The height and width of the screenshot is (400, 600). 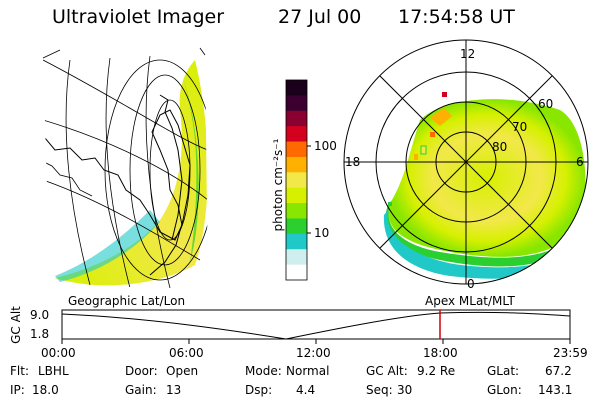 I want to click on glon-value: 143.1, so click(x=555, y=390).